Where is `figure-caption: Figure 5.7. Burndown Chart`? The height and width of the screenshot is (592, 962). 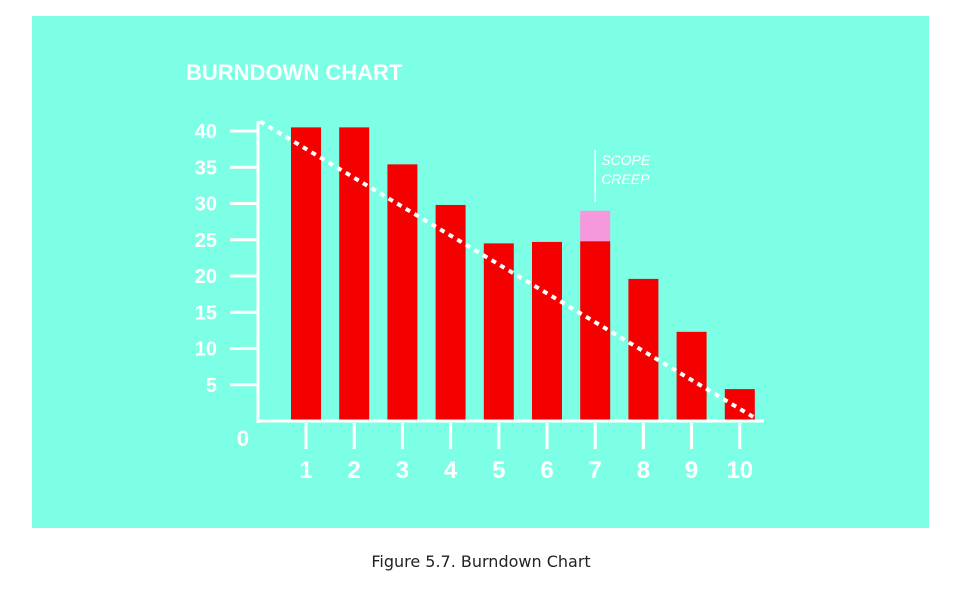 figure-caption: Figure 5.7. Burndown Chart is located at coordinates (481, 561).